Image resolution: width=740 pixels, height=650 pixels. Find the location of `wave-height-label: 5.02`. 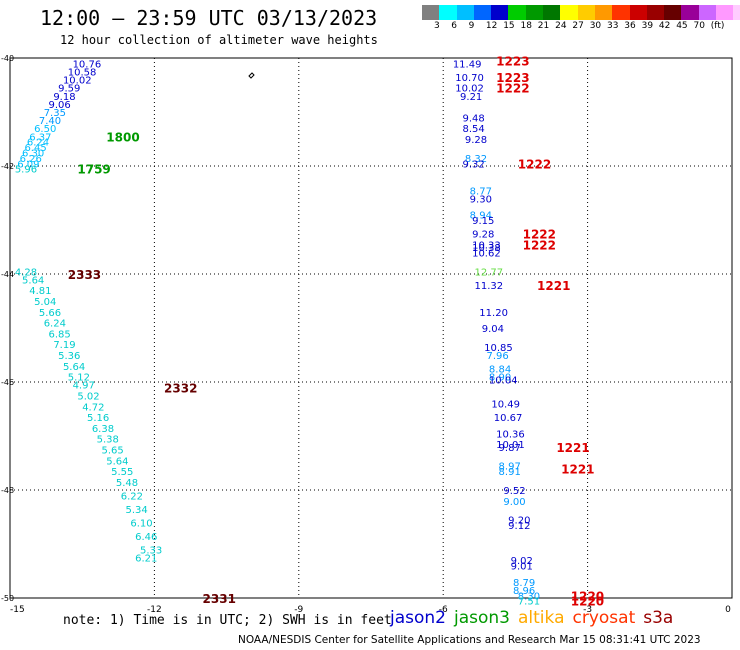

wave-height-label: 5.02 is located at coordinates (88, 397).